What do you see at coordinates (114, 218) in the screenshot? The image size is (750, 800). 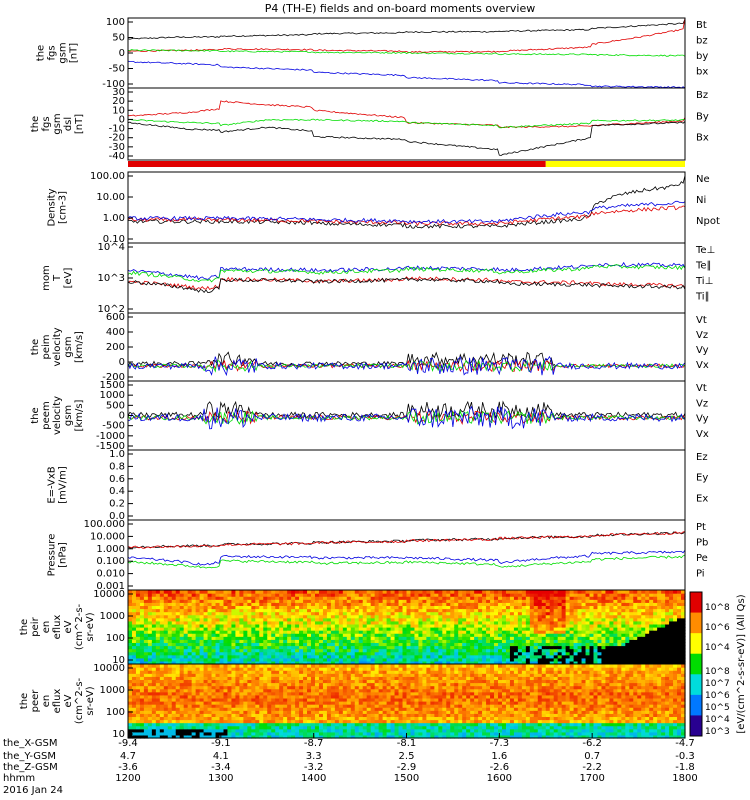 I see `ytick-label: 1.00` at bounding box center [114, 218].